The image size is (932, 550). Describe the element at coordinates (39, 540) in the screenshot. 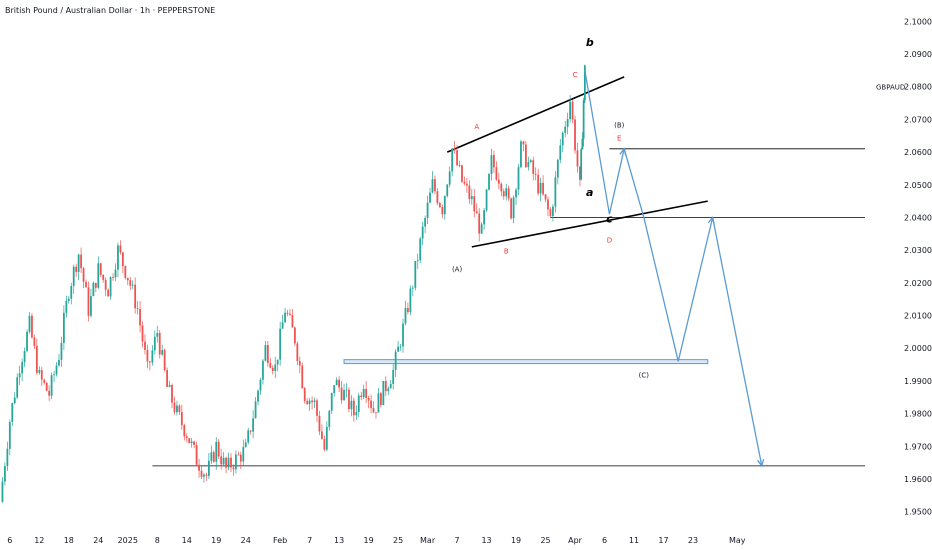

I see `x-tick-label: 12` at that location.